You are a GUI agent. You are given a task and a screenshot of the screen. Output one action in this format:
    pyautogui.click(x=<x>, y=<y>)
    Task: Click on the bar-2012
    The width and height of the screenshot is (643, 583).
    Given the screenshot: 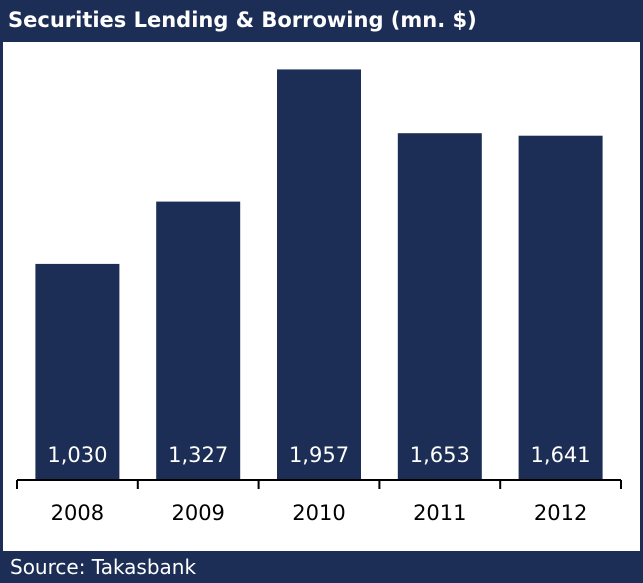 What is the action you would take?
    pyautogui.click(x=560, y=307)
    